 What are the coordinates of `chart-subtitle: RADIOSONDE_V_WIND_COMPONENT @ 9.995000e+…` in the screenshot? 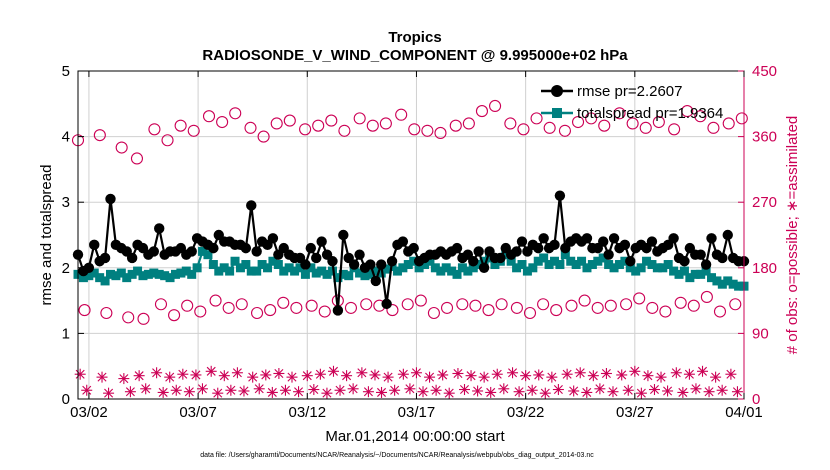 It's located at (415, 55).